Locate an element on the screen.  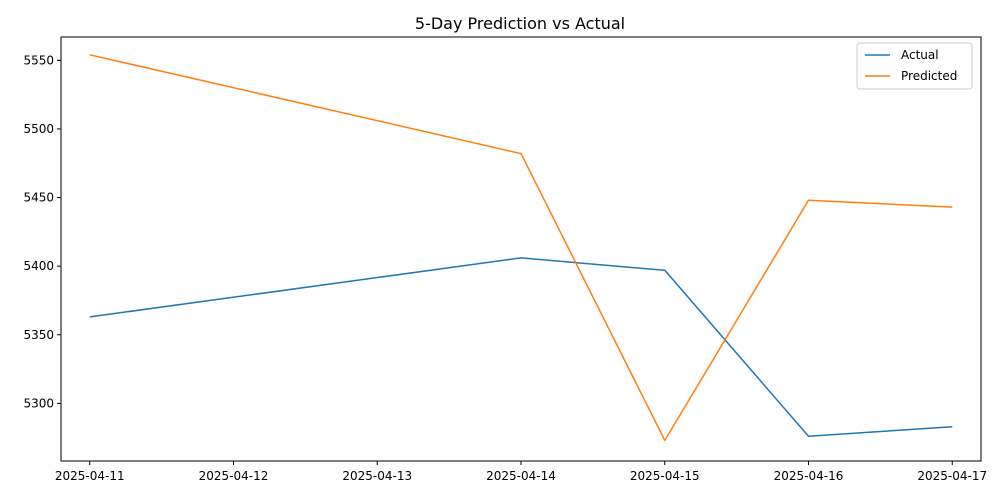
legend-label-predicted: Predicted is located at coordinates (929, 76).